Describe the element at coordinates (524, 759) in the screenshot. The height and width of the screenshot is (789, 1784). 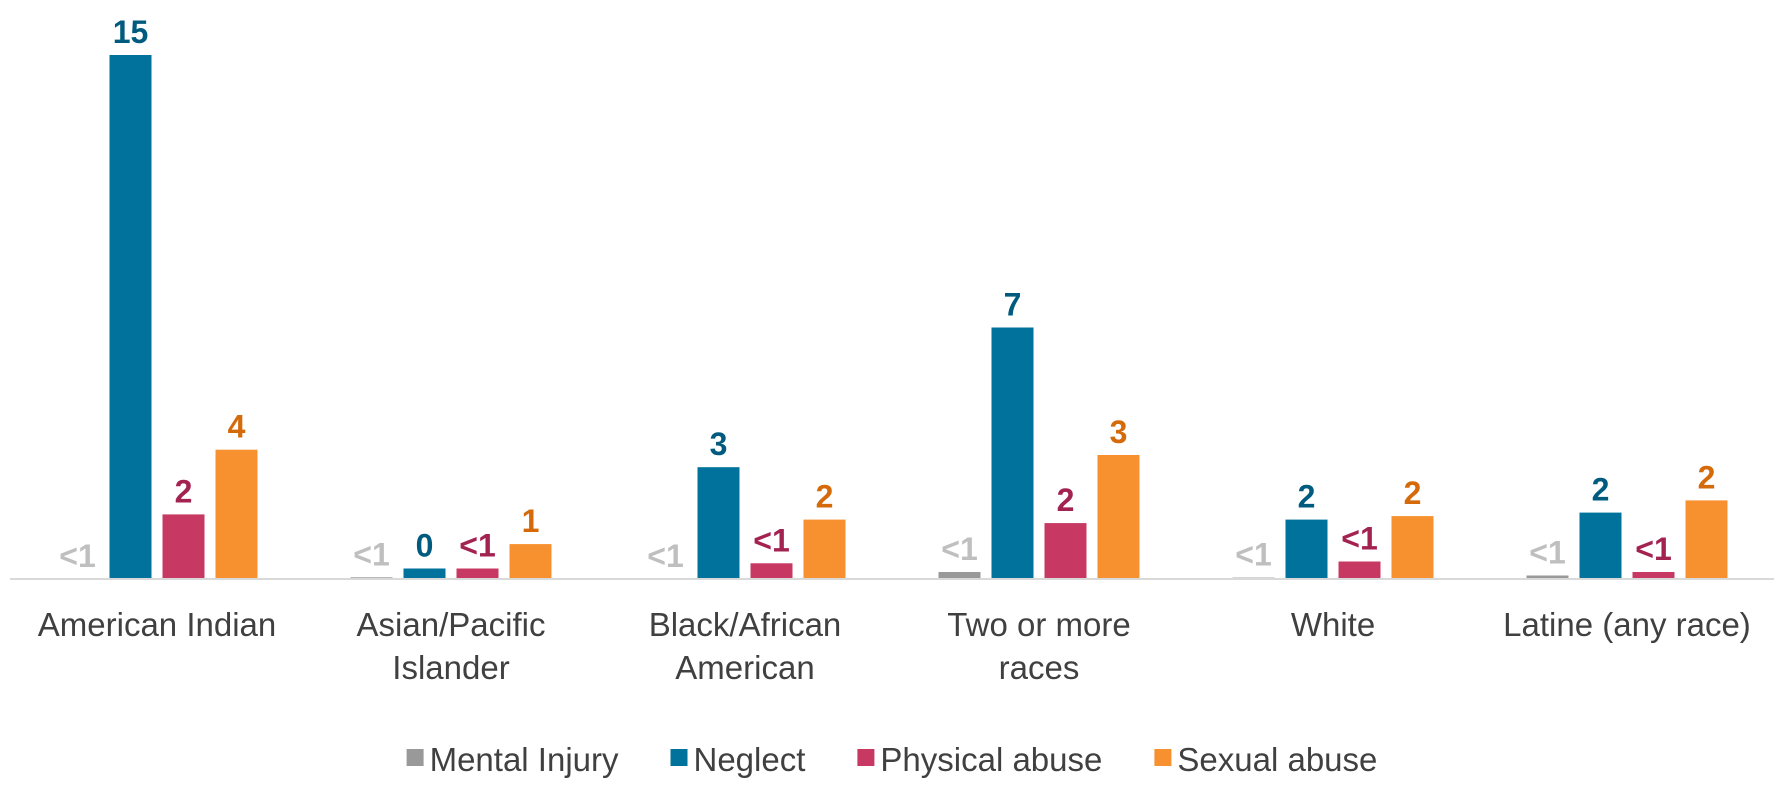
I see `legend-label-mental-injury: Mental Injury` at that location.